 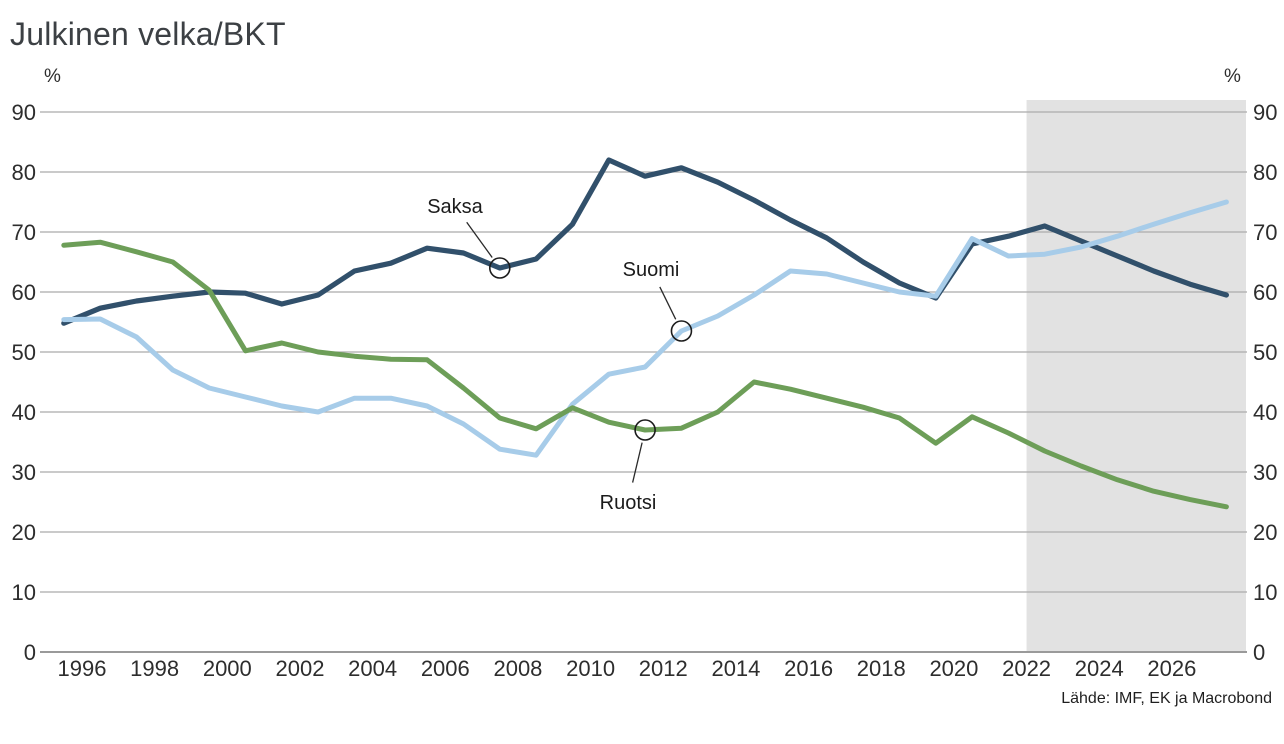 What do you see at coordinates (1026, 668) in the screenshot?
I see `x-tick-2022: 2022` at bounding box center [1026, 668].